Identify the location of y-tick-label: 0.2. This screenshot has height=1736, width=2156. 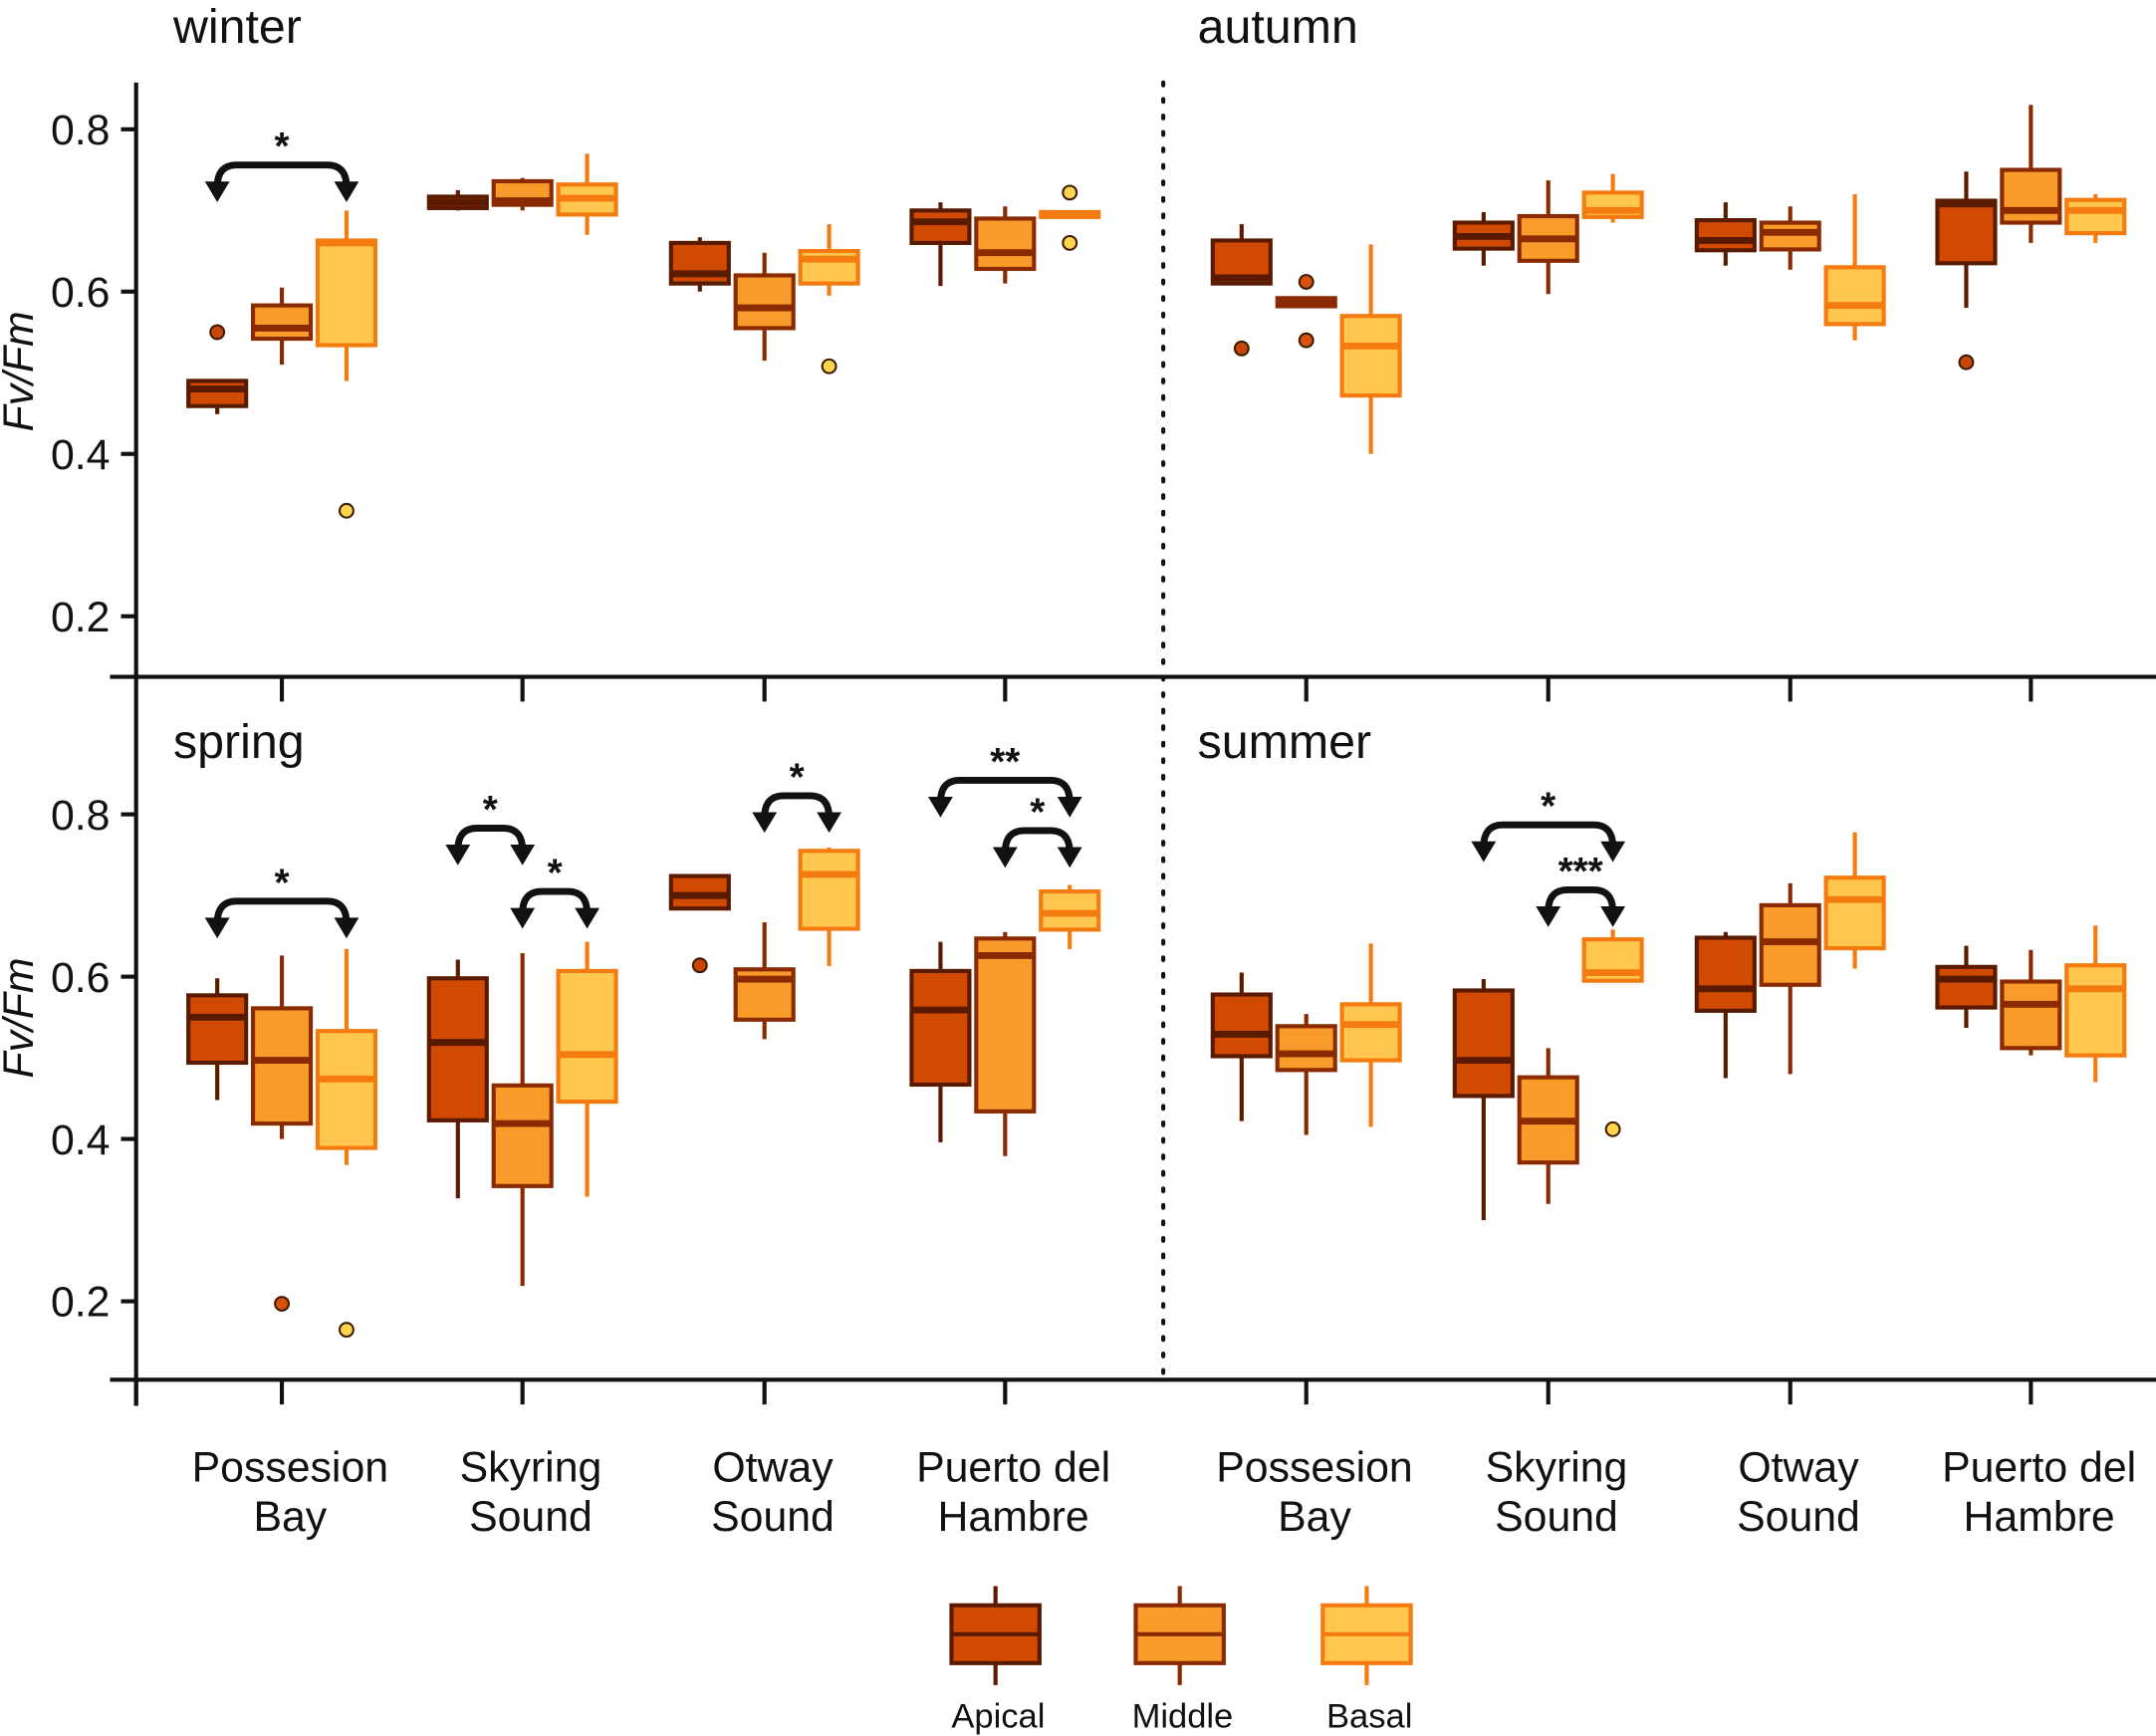
(80, 1303).